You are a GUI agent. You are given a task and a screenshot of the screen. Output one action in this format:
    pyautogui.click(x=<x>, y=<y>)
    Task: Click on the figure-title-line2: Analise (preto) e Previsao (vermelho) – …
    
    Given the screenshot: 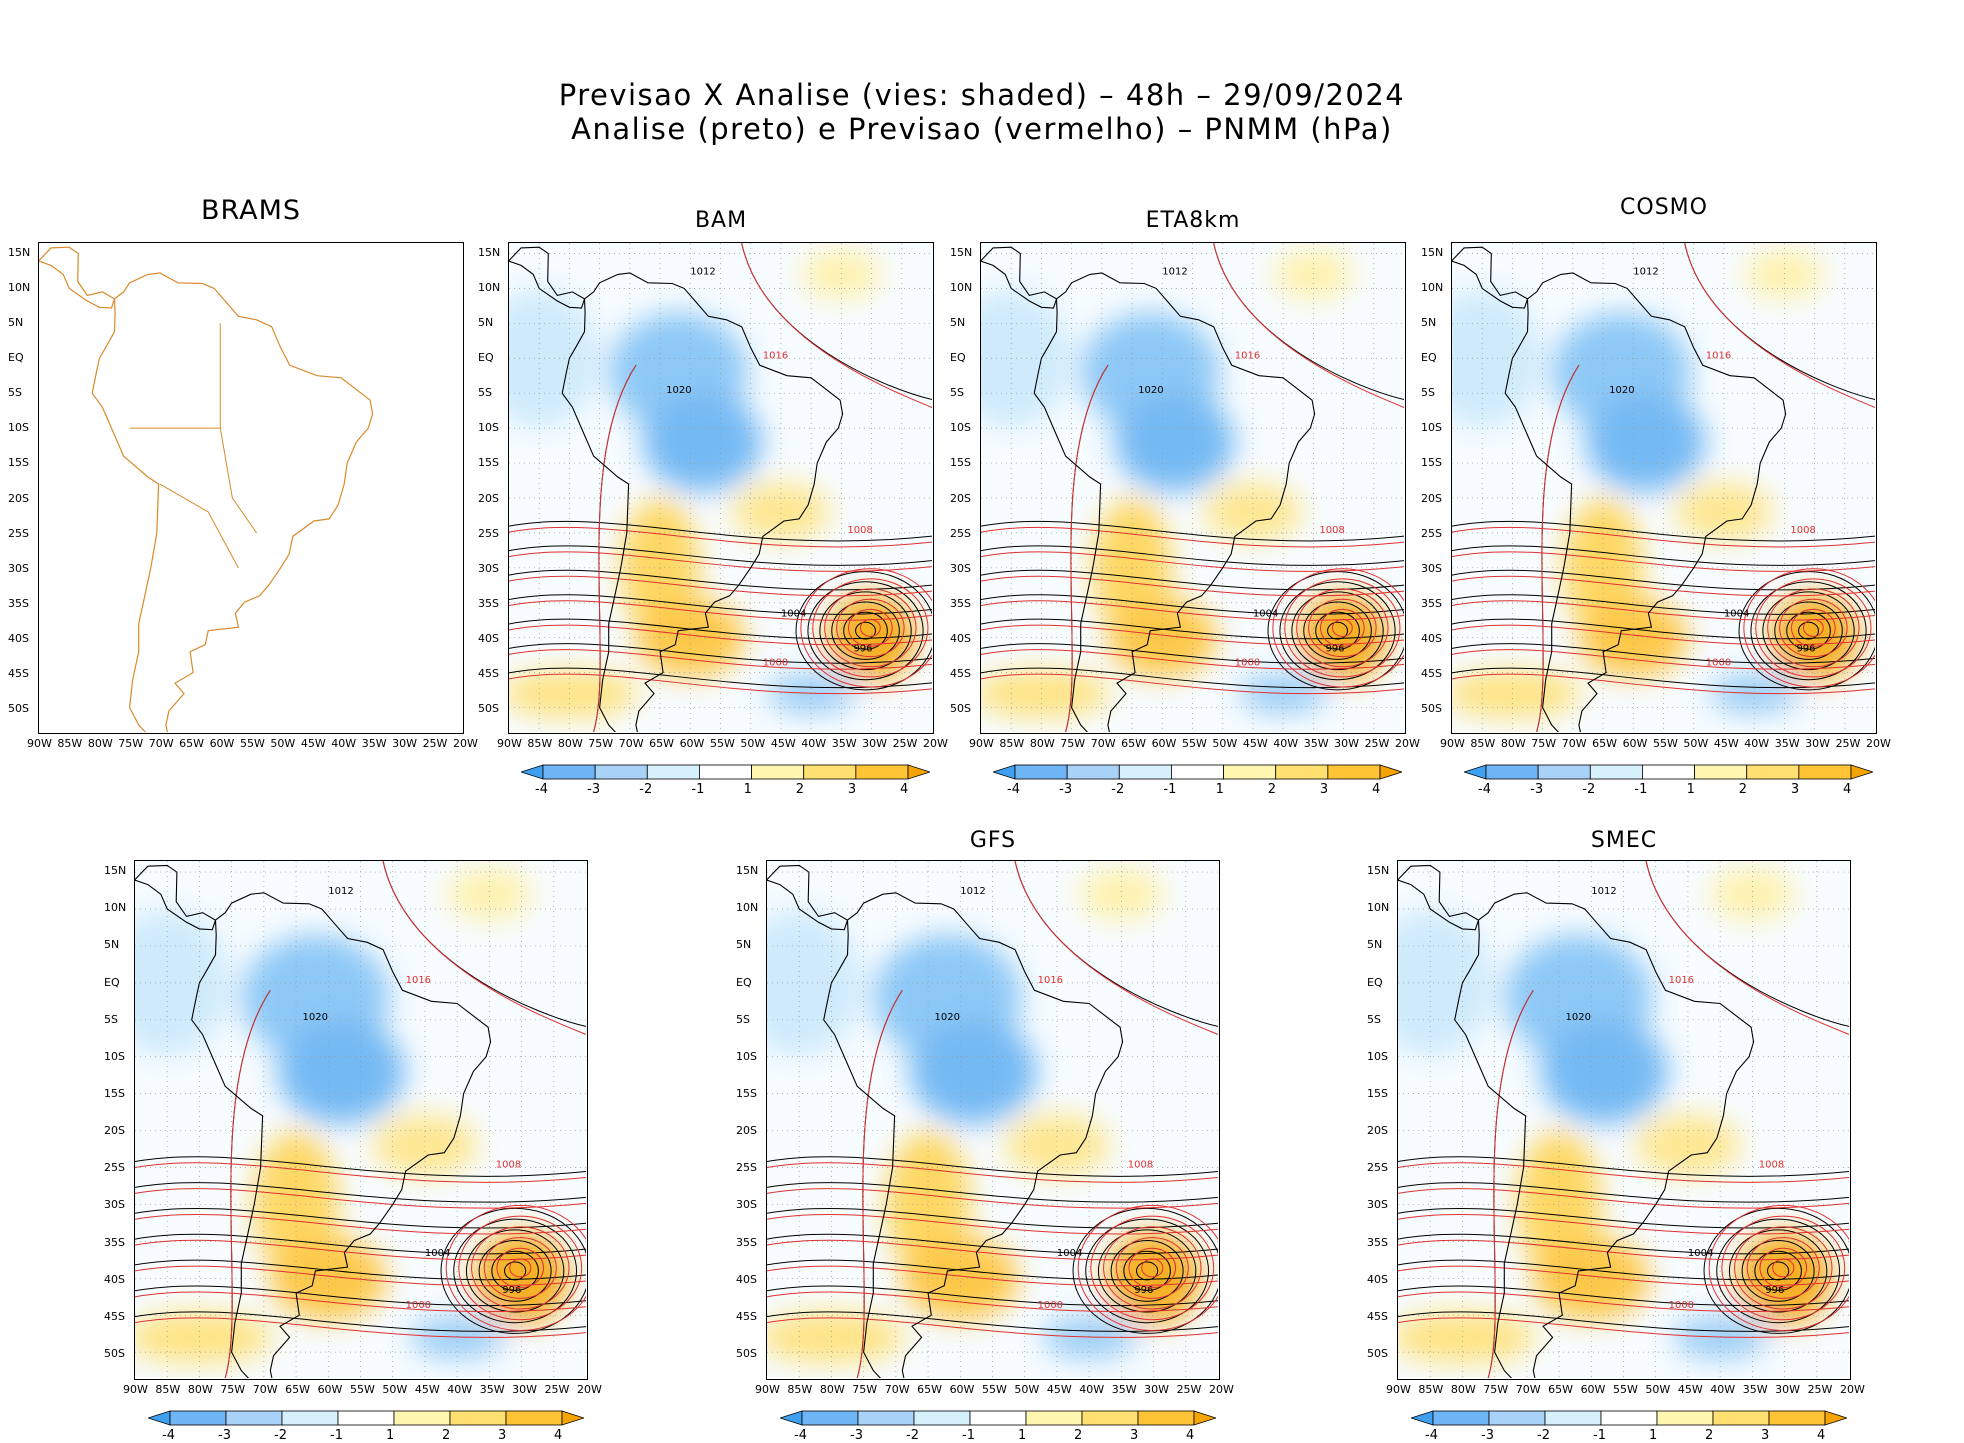 What is the action you would take?
    pyautogui.click(x=982, y=129)
    